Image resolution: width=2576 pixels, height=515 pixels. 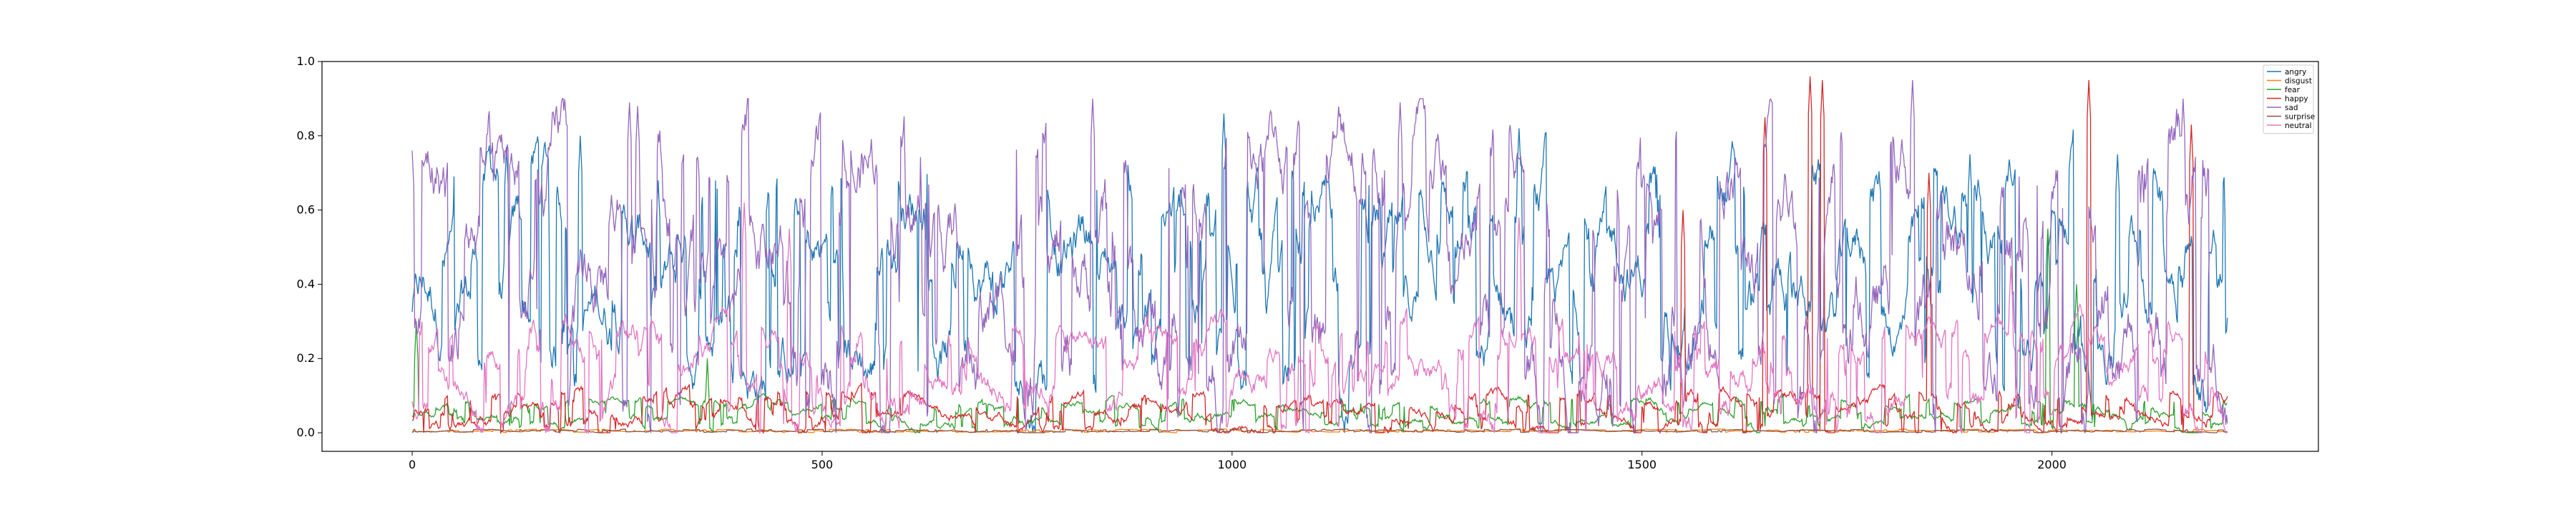 I want to click on y-tick-label: 1.0, so click(x=306, y=61).